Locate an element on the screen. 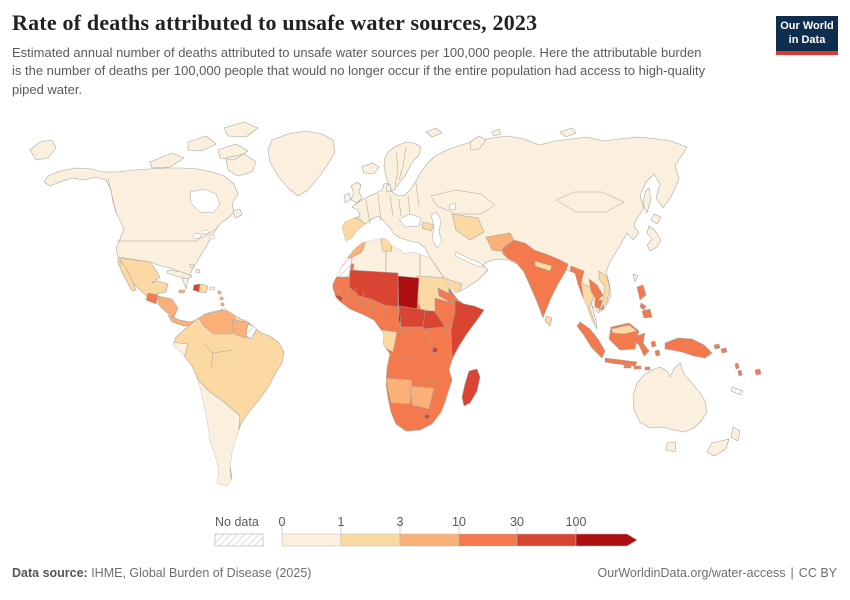 The image size is (850, 600). region-new-zealand is located at coordinates (723, 441).